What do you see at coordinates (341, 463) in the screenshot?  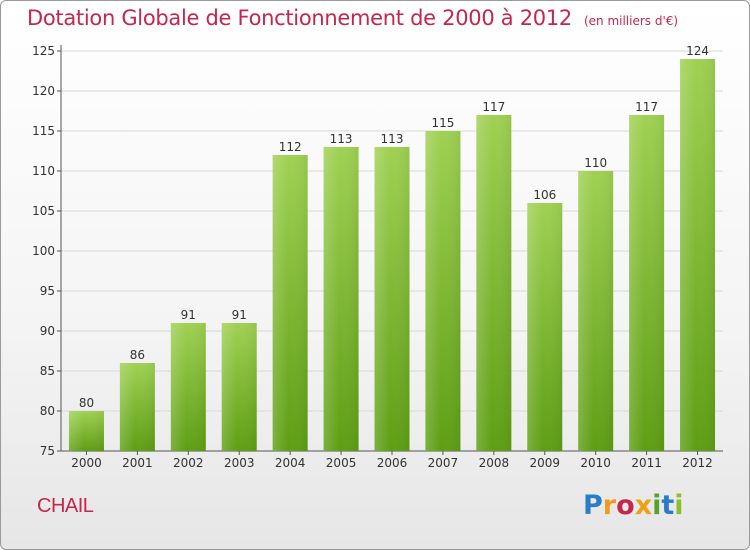 I see `x-tick-label: 2005` at bounding box center [341, 463].